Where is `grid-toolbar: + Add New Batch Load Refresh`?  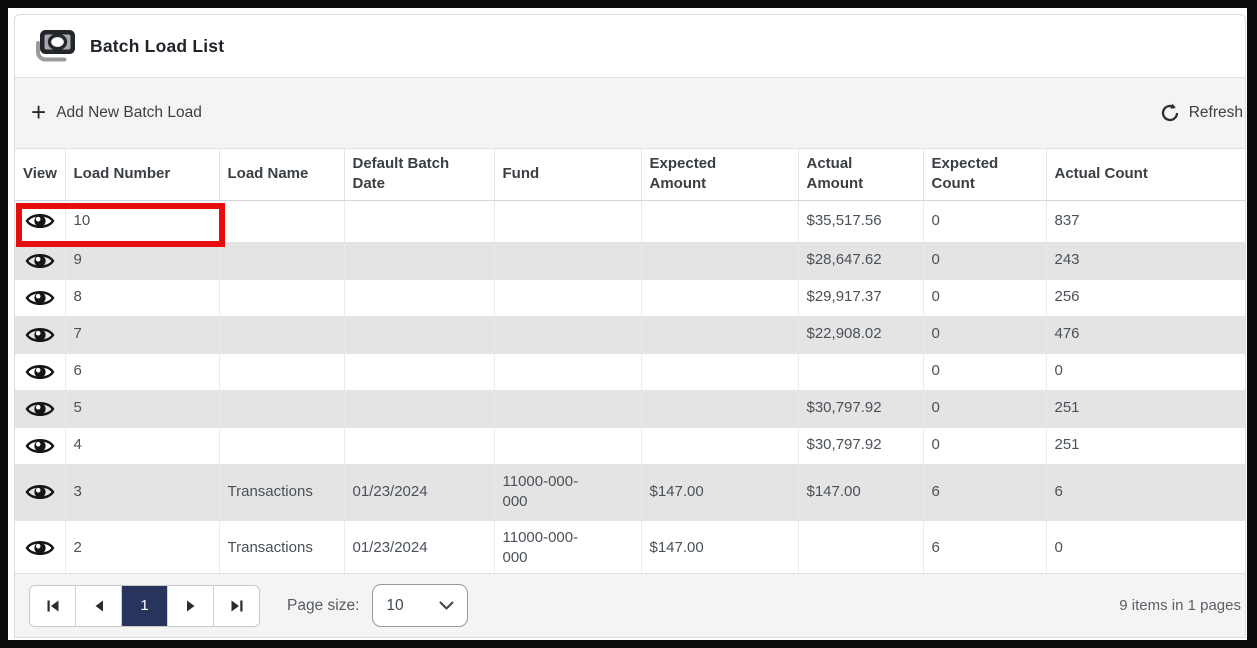 grid-toolbar: + Add New Batch Load Refresh is located at coordinates (630, 113).